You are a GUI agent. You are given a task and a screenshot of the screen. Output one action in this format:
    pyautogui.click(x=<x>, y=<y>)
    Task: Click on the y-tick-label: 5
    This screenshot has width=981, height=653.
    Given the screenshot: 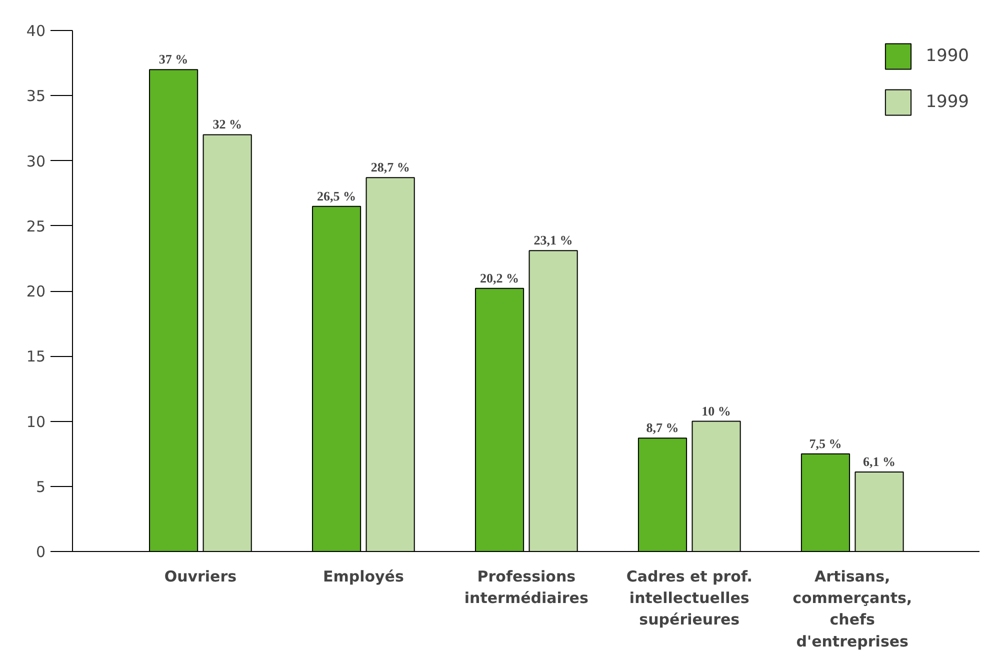 What is the action you would take?
    pyautogui.click(x=41, y=487)
    